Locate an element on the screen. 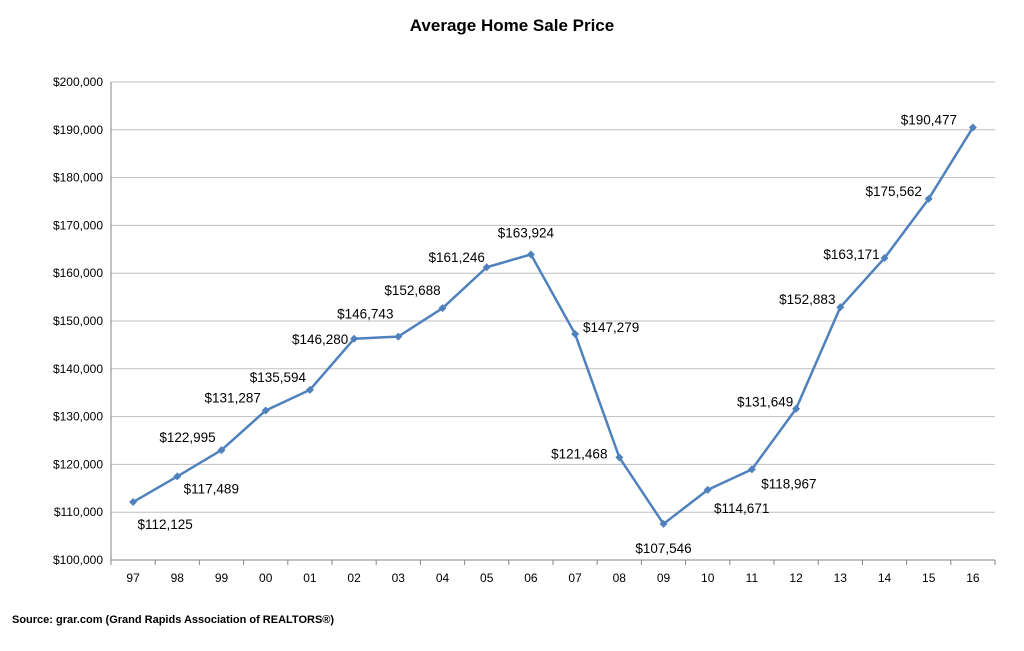 The width and height of the screenshot is (1024, 651). x-tick-label: 01 is located at coordinates (310, 578).